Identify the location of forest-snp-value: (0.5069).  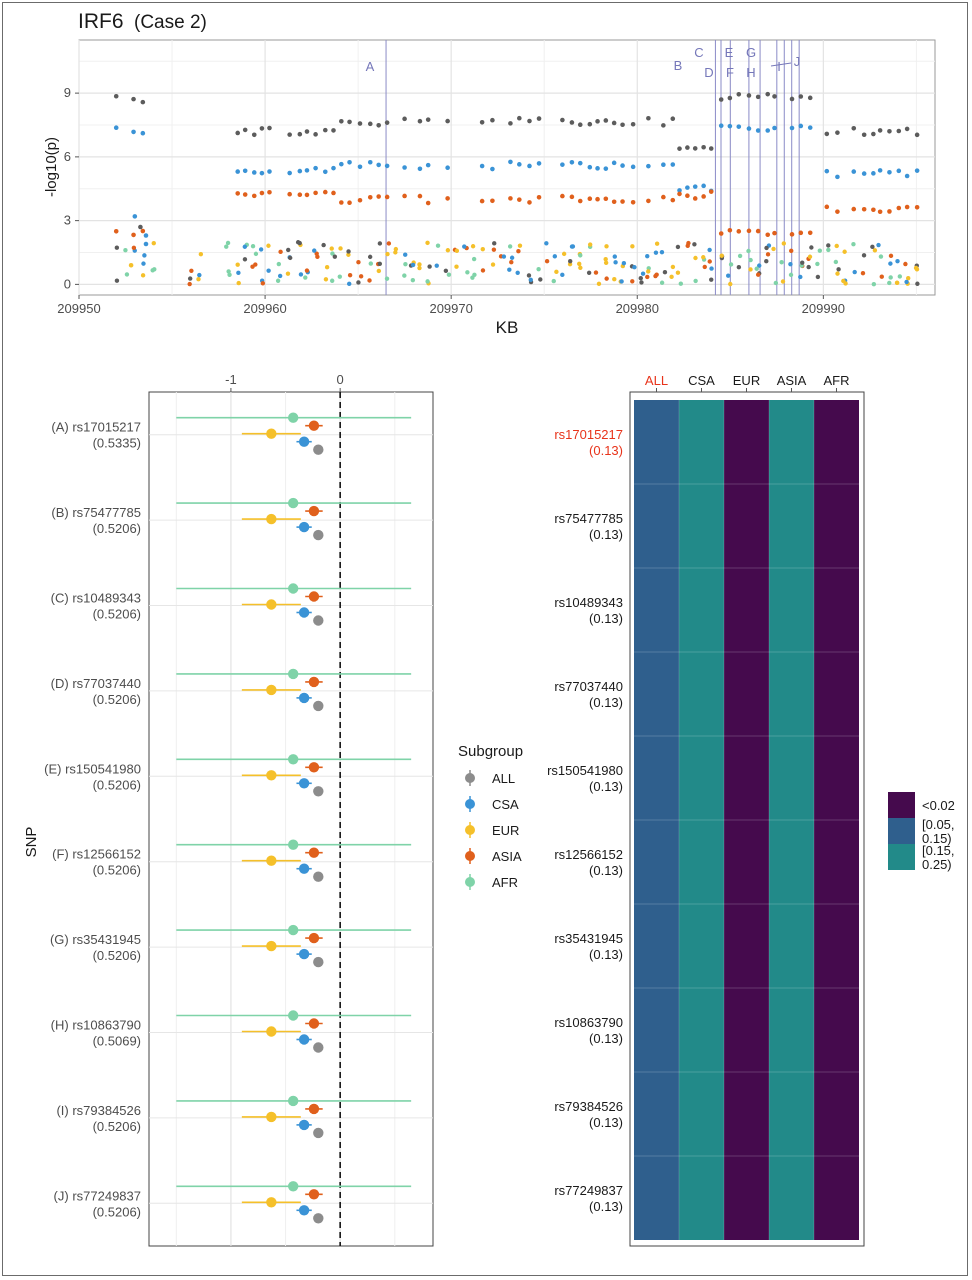
(117, 1041).